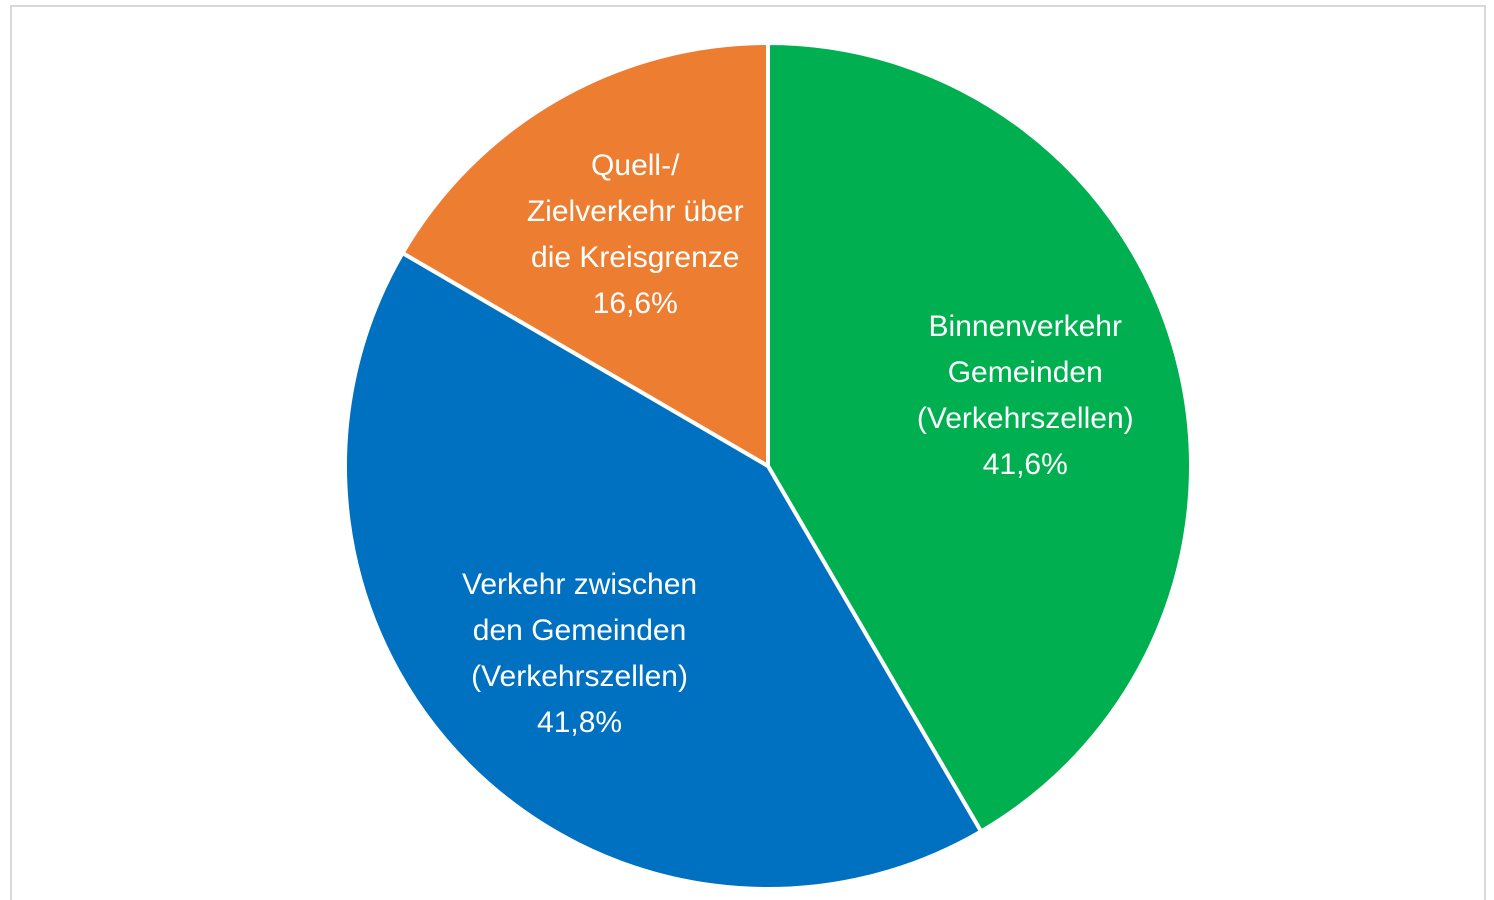 The width and height of the screenshot is (1494, 900). I want to click on value-label: 16,6%, so click(635, 303).